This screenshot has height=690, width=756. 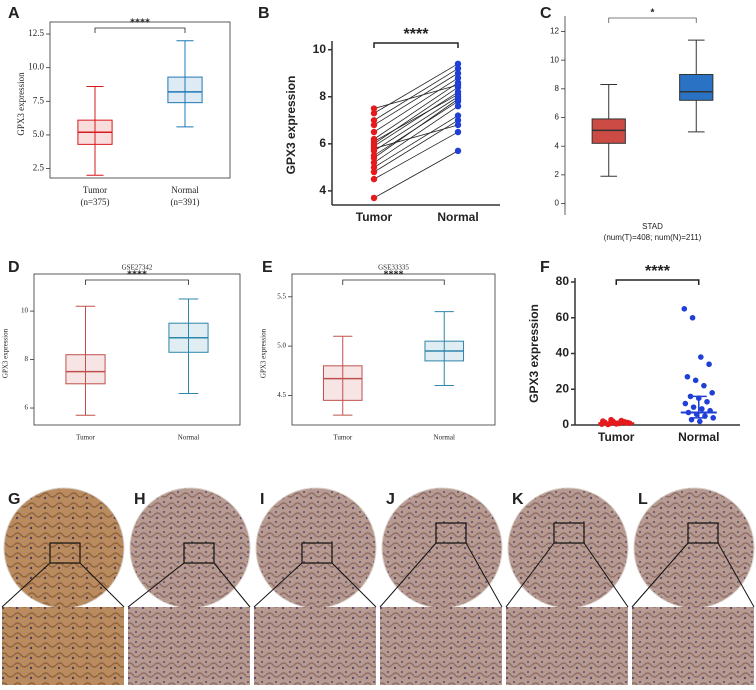 I want to click on y-tick-label: 7.5, so click(x=39, y=100).